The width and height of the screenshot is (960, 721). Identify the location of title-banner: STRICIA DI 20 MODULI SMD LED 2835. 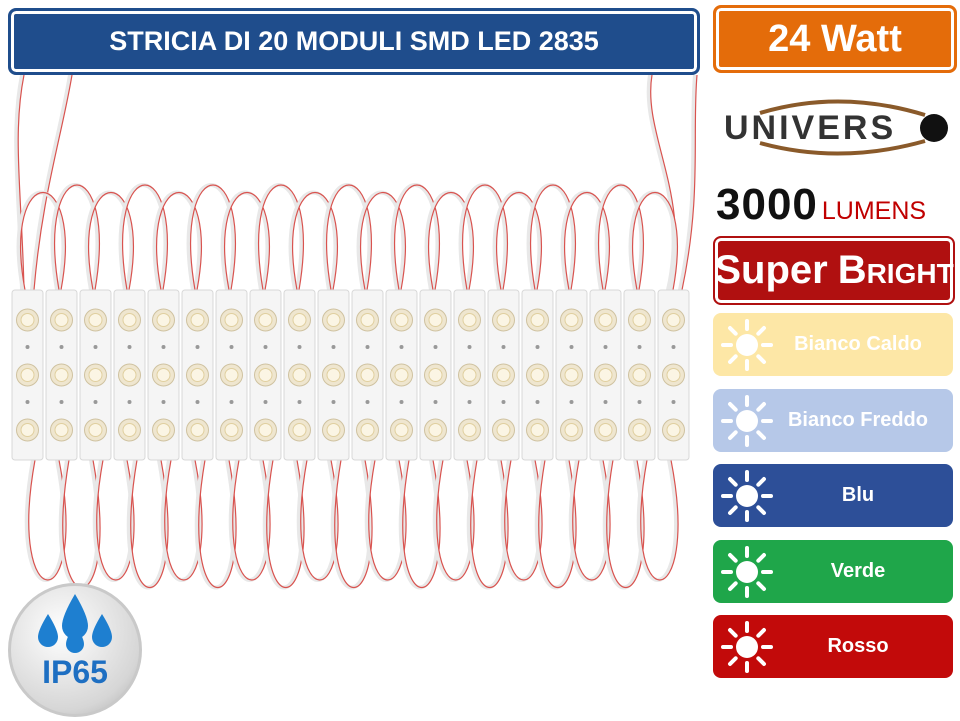
(354, 41).